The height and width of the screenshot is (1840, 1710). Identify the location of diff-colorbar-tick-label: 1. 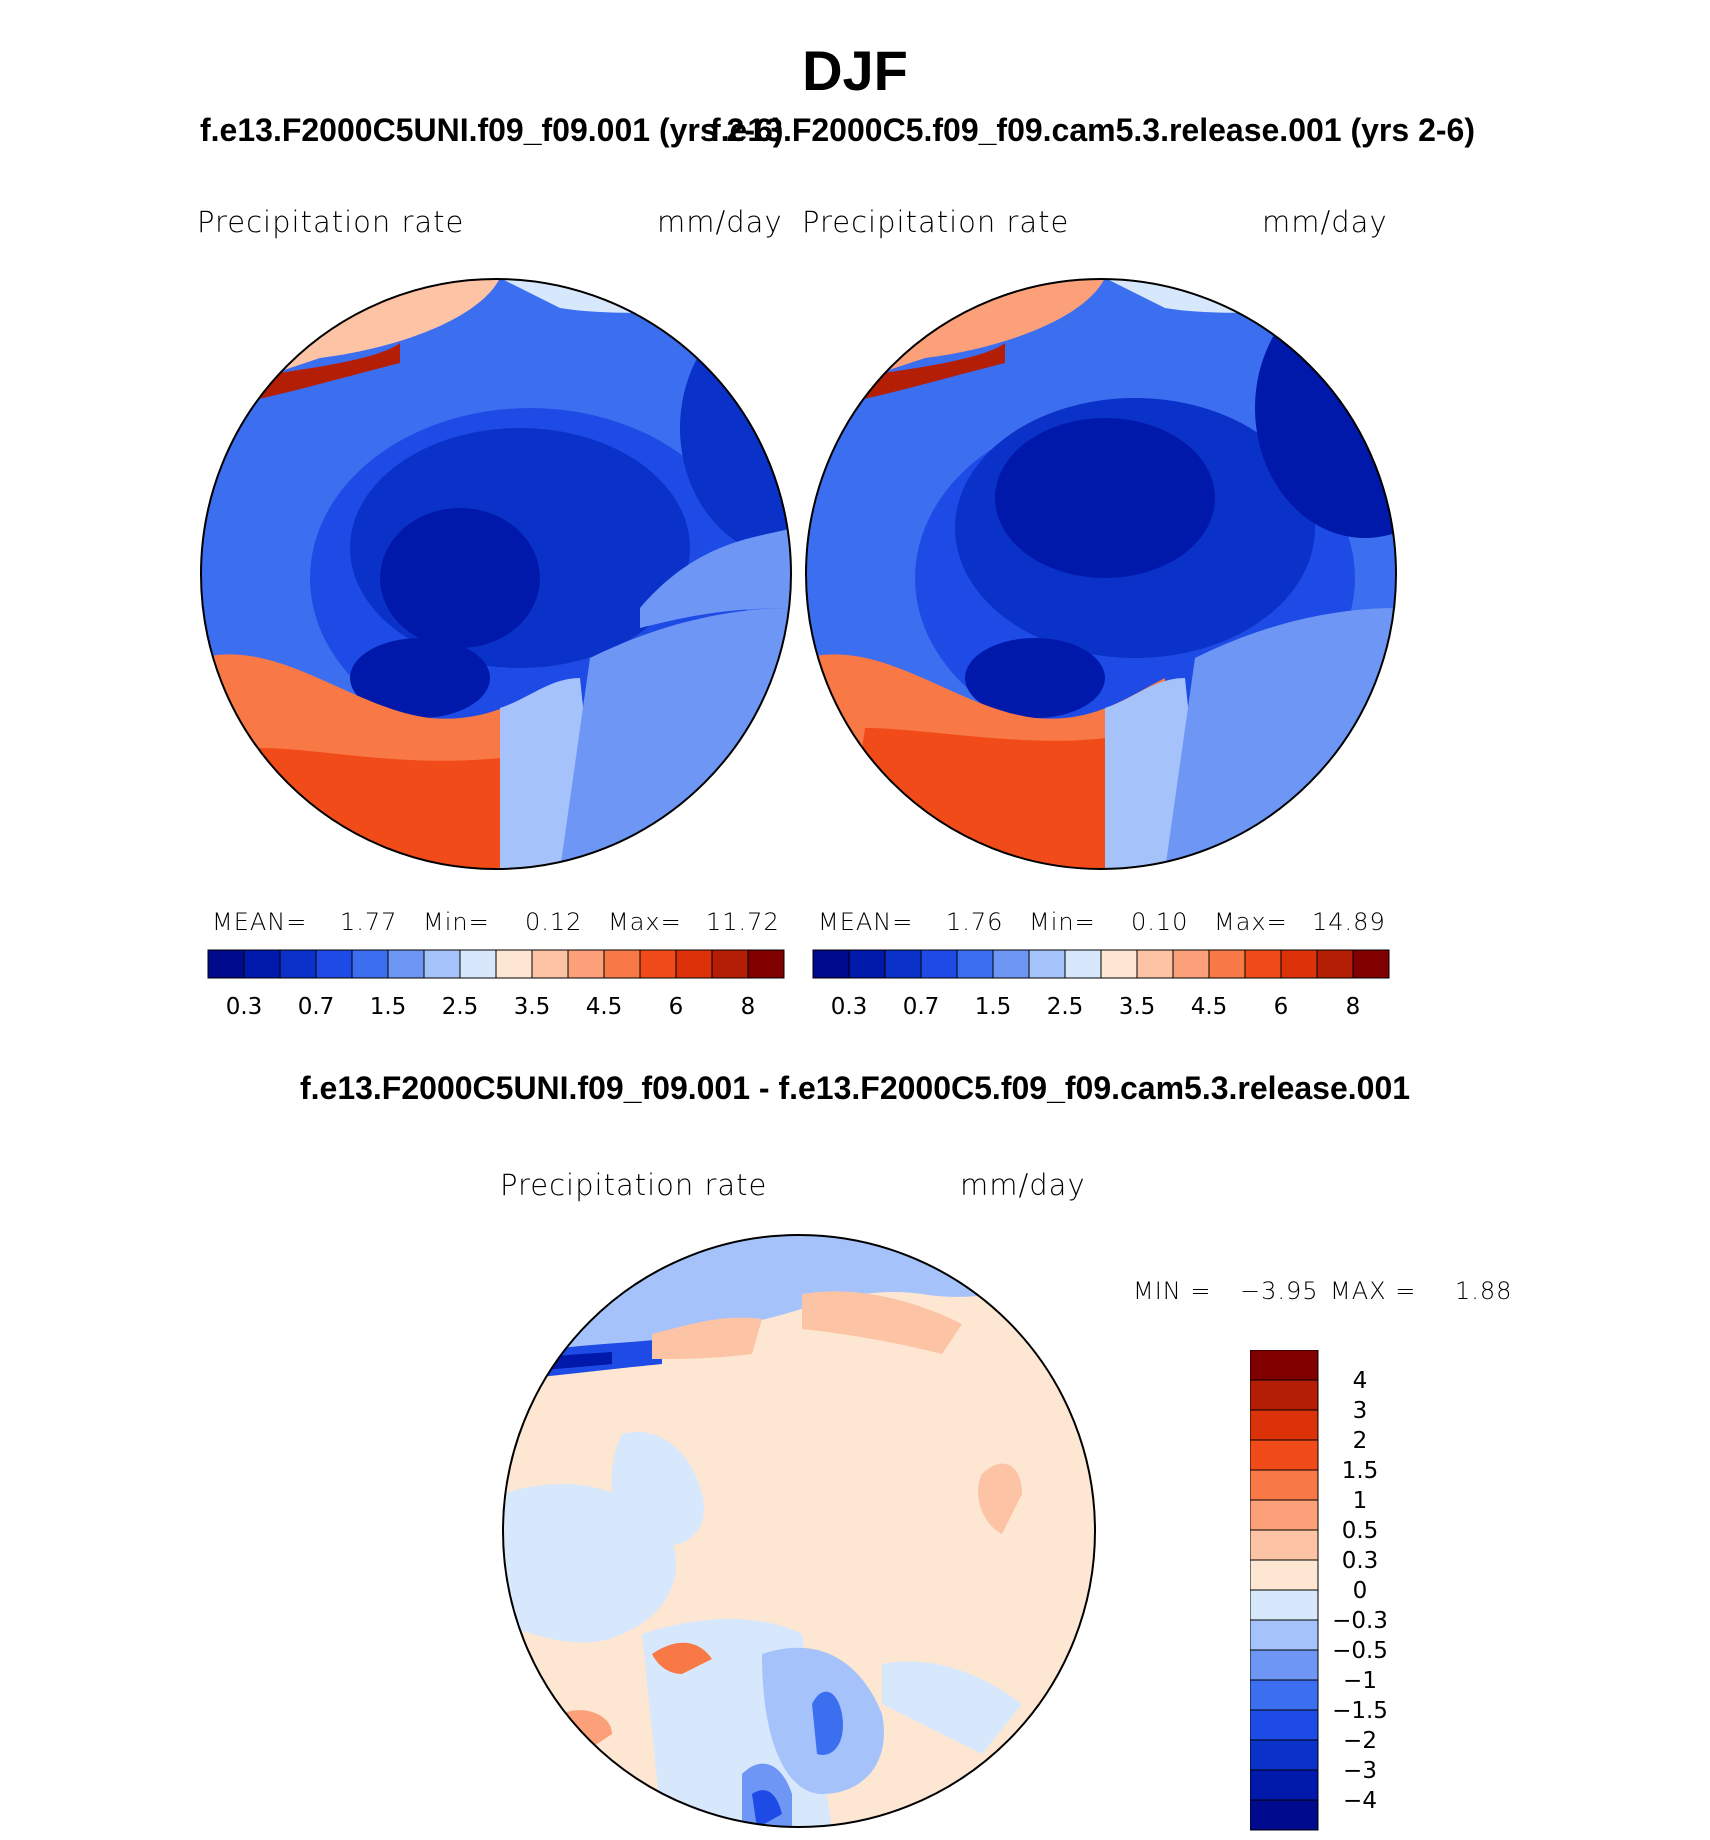
(1360, 1501).